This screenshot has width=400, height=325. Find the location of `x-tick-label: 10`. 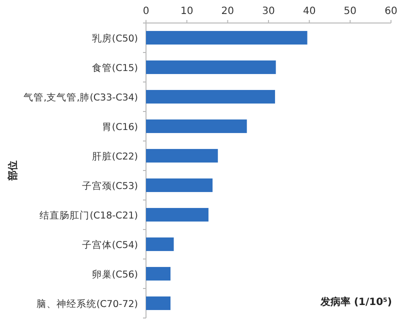

x-tick-label: 10 is located at coordinates (187, 11).